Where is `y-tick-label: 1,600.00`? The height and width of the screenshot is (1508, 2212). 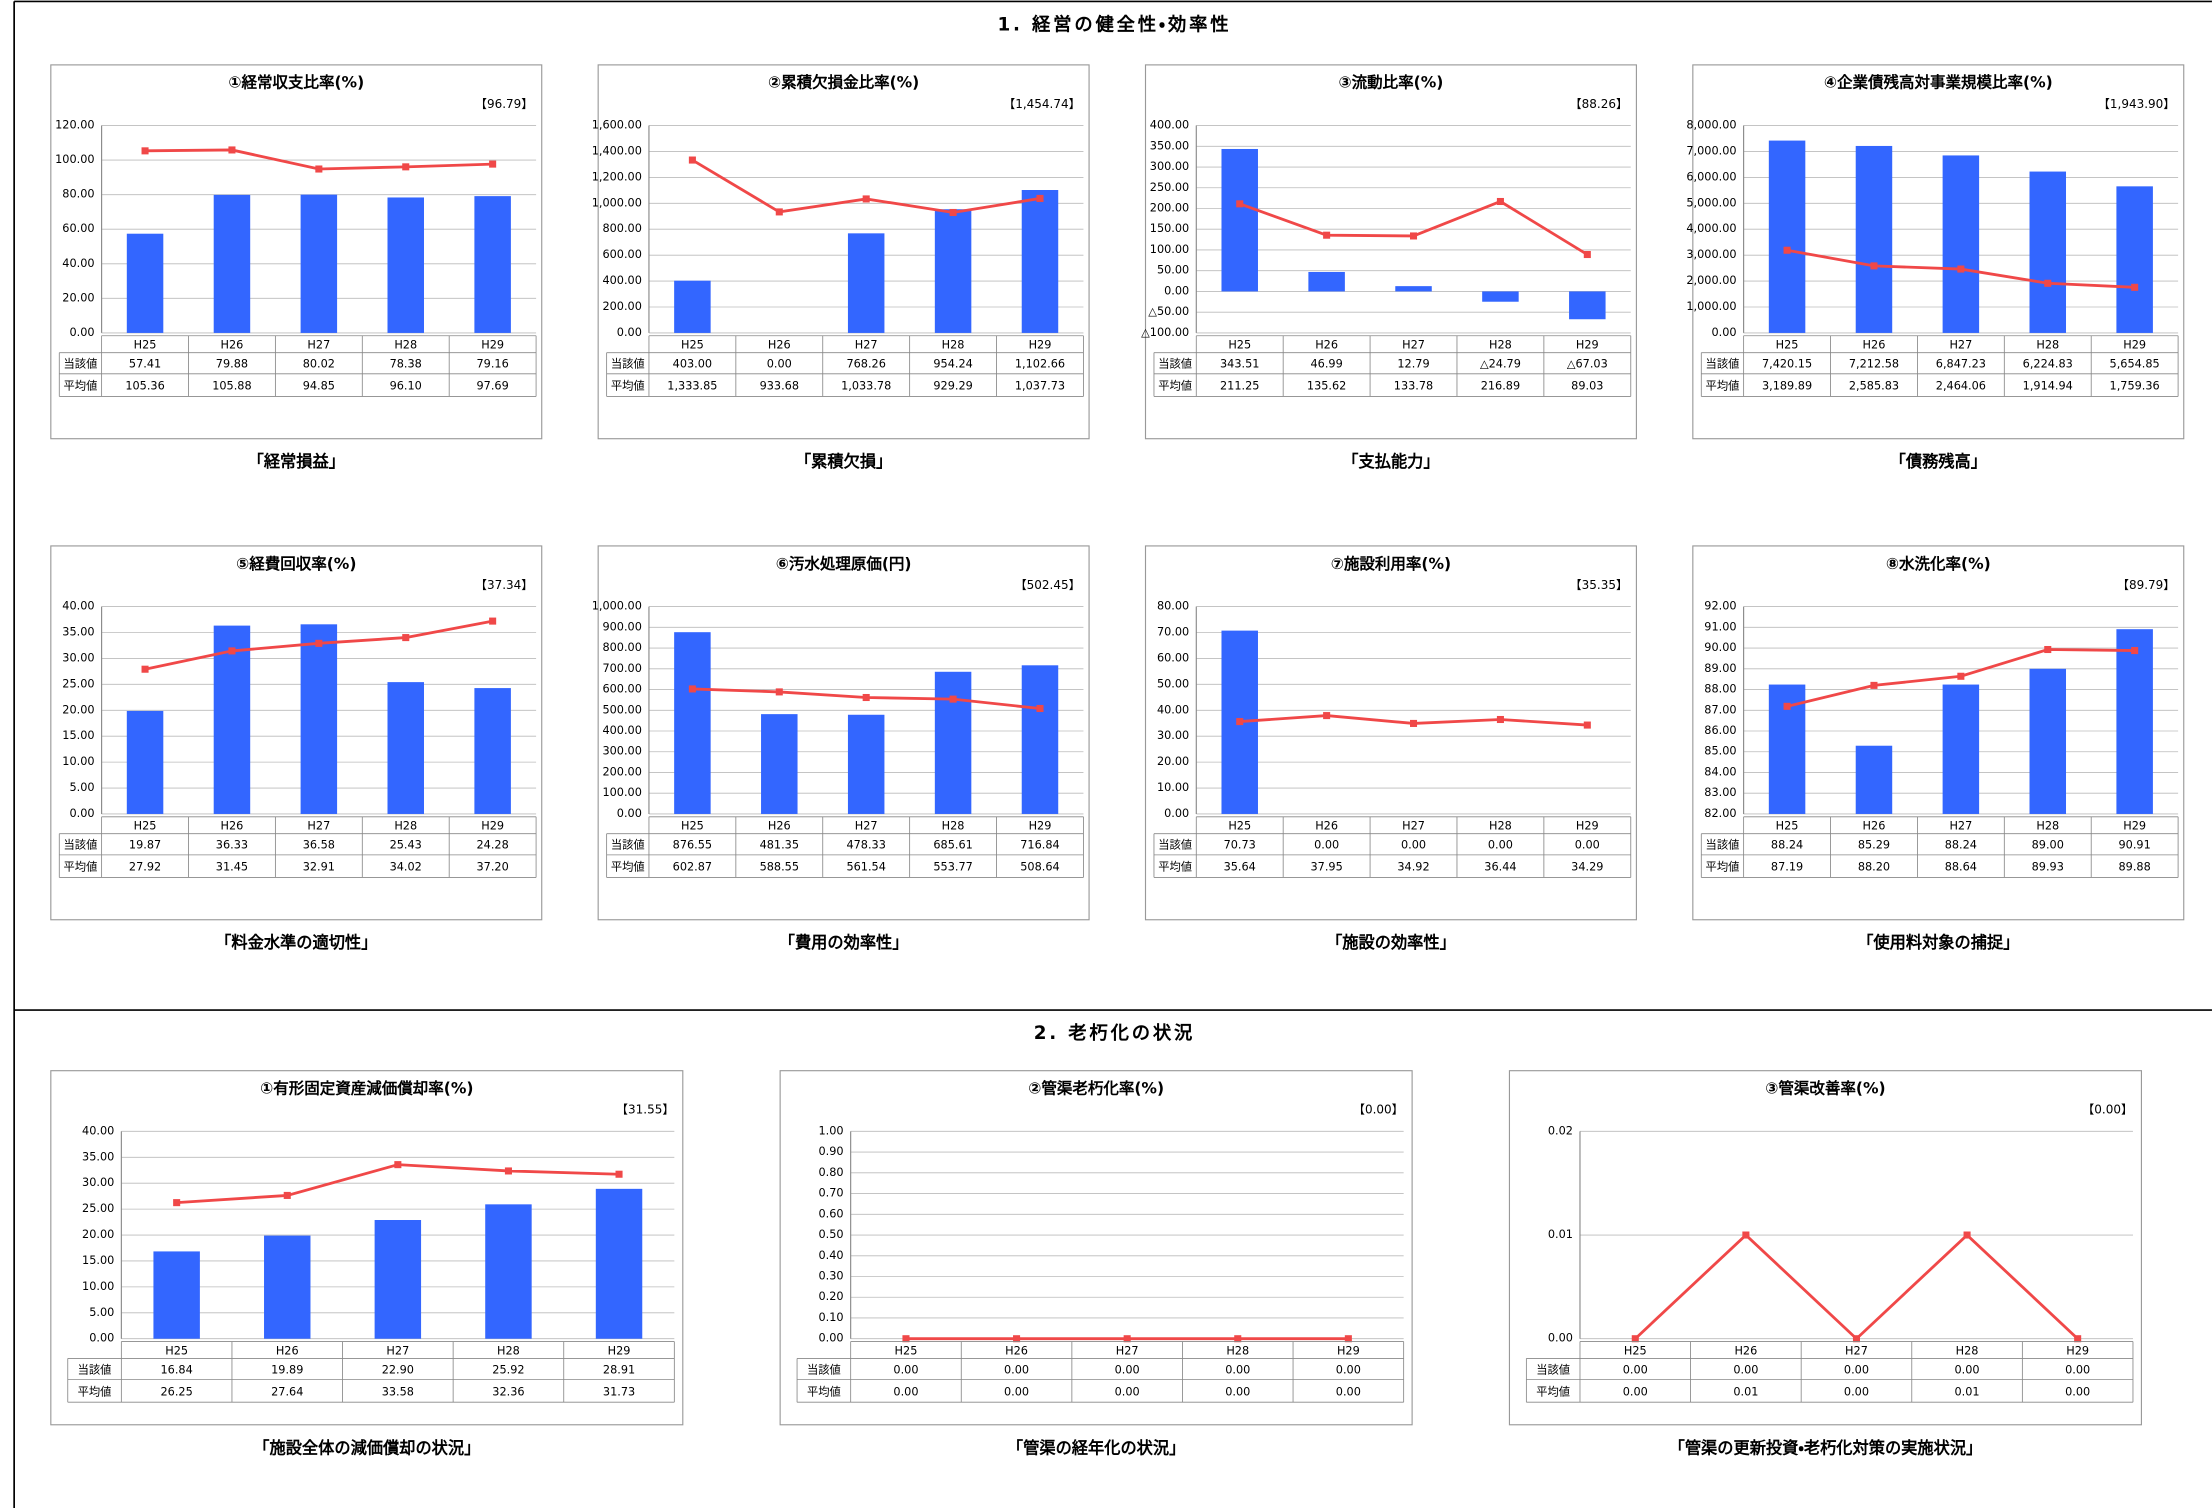 y-tick-label: 1,600.00 is located at coordinates (617, 125).